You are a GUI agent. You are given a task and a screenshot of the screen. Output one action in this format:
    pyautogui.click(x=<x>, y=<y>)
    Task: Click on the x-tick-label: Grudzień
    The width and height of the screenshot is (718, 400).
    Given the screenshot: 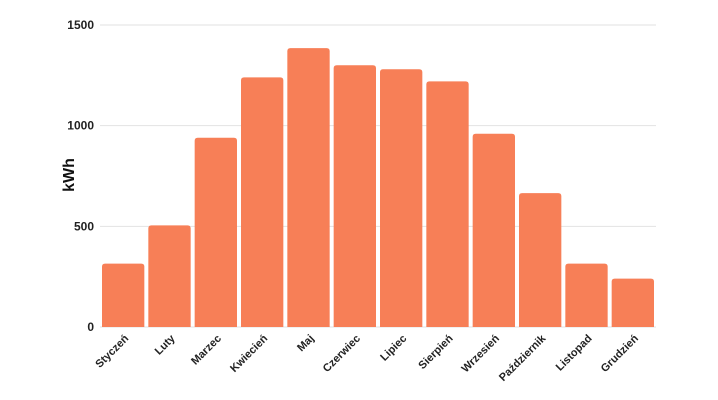 What is the action you would take?
    pyautogui.click(x=620, y=353)
    